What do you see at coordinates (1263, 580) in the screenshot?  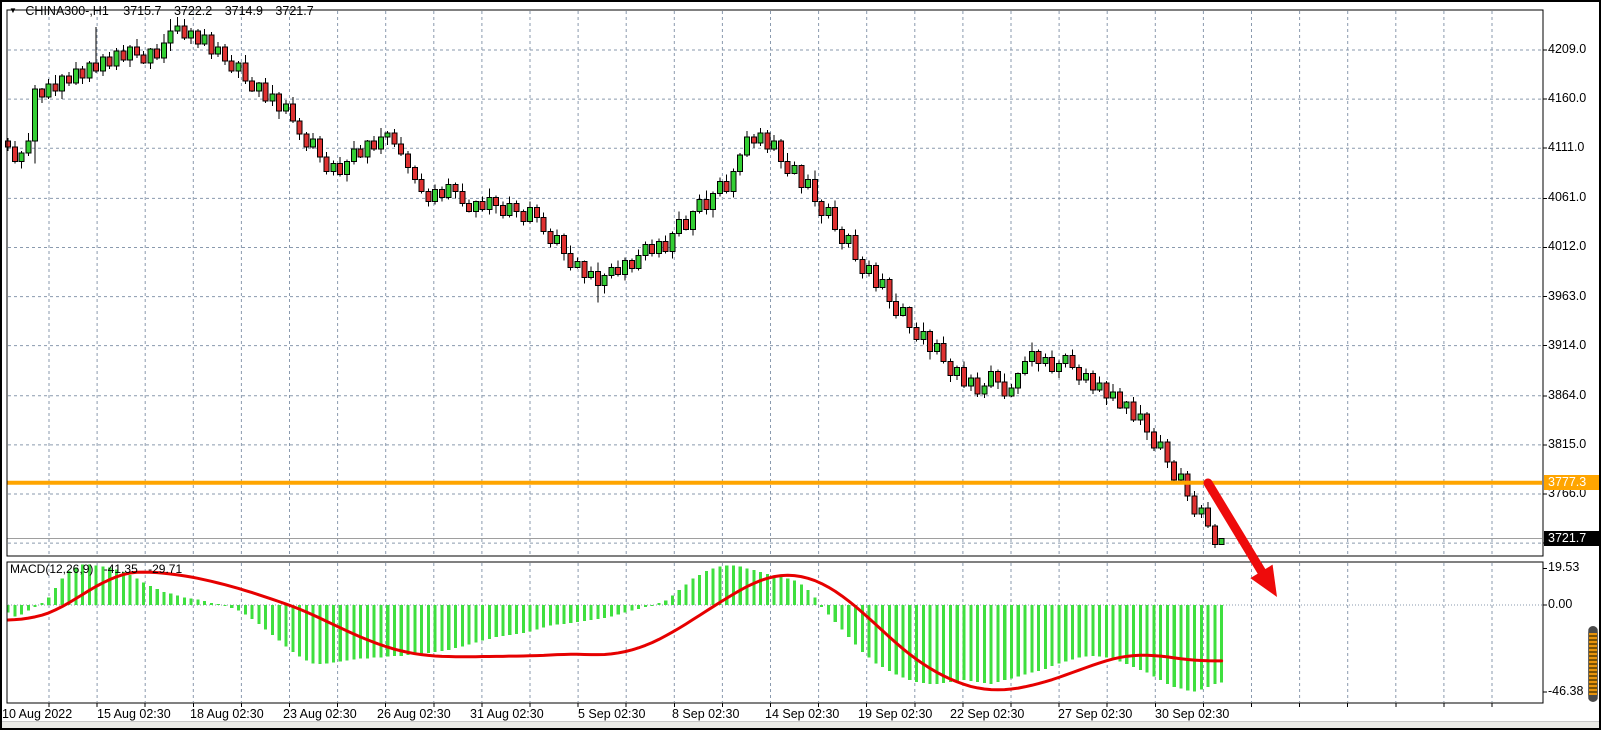 I see `trend-arrow-head` at bounding box center [1263, 580].